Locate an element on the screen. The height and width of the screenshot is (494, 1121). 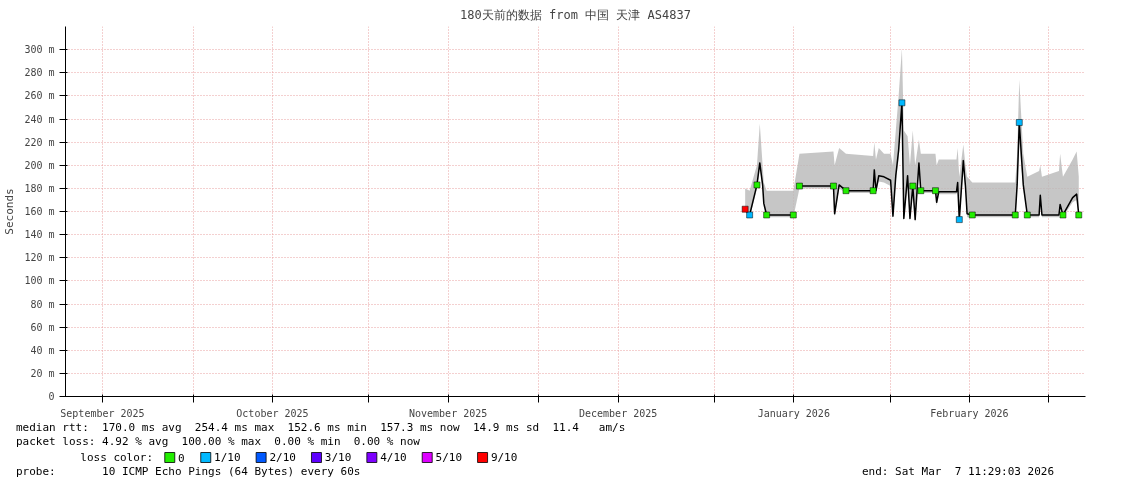
x-tick-label: January 2026 is located at coordinates (793, 413).